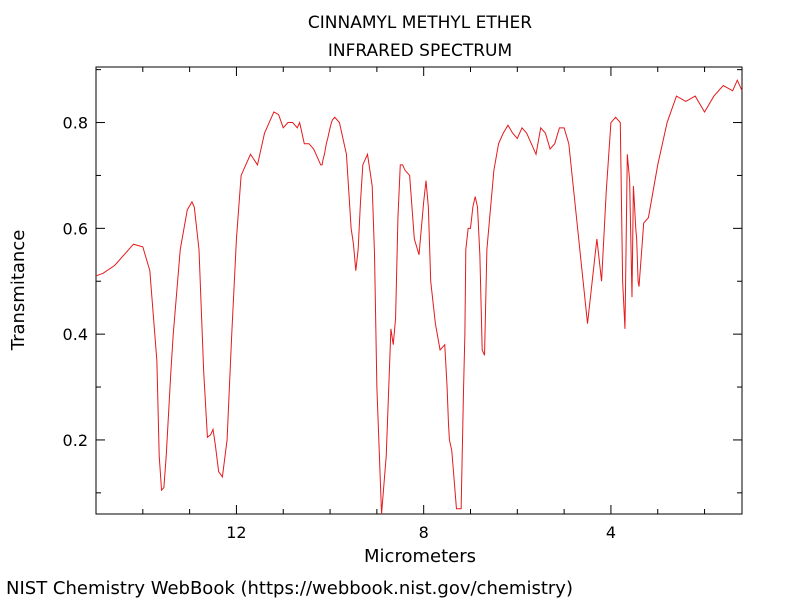 Image resolution: width=800 pixels, height=600 pixels. Describe the element at coordinates (18, 291) in the screenshot. I see `y-axis-label: Transmitance` at that location.